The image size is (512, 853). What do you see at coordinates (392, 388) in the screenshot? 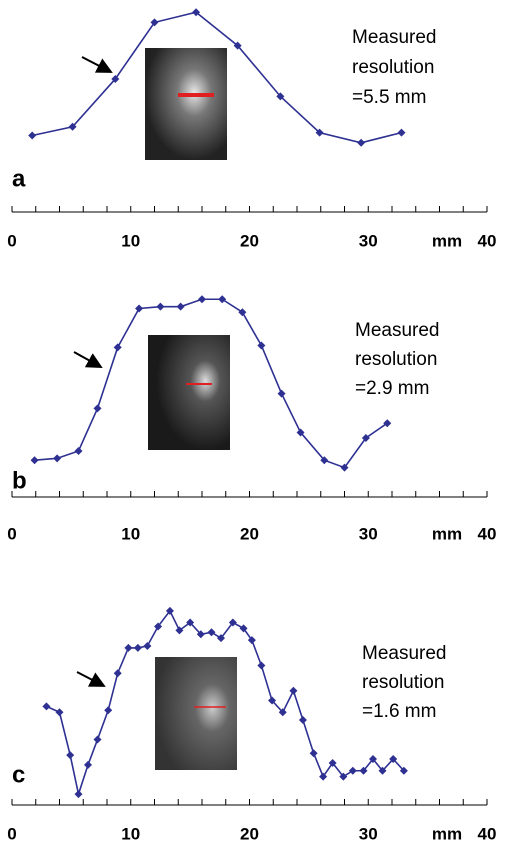
I see `annotation: =2.9 mm` at bounding box center [392, 388].